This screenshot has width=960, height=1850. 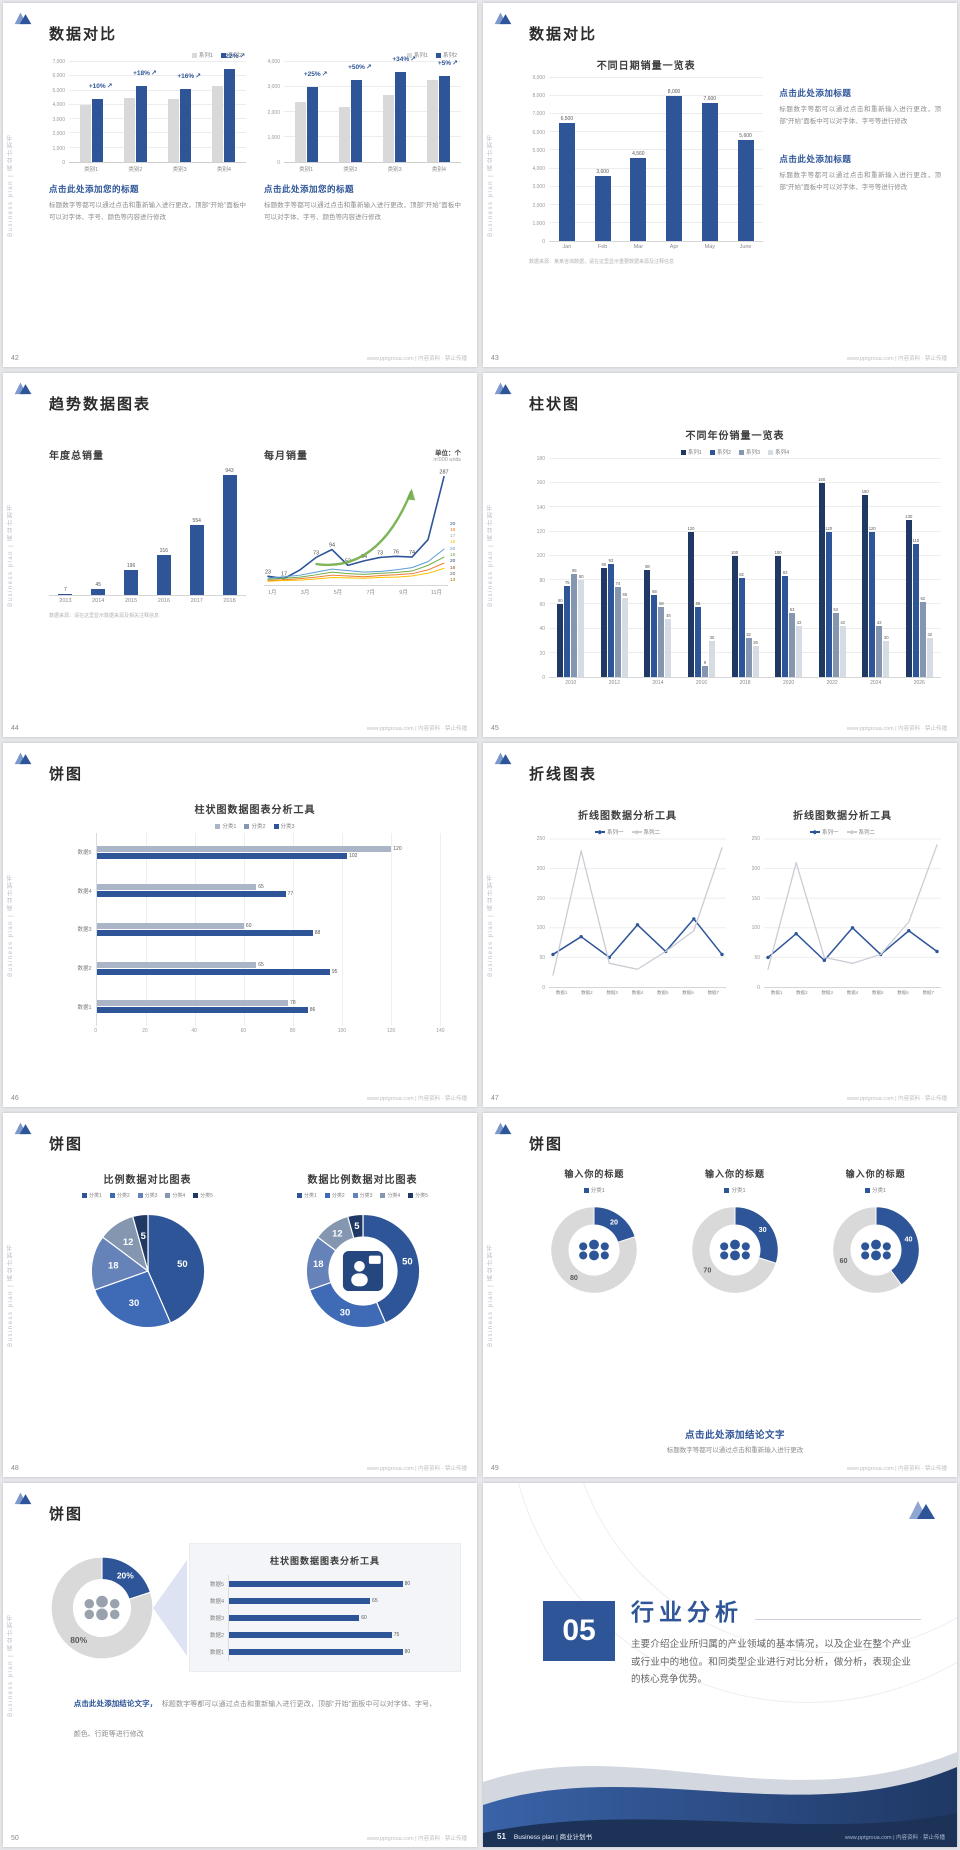 I want to click on logo-icon, so click(x=503, y=388).